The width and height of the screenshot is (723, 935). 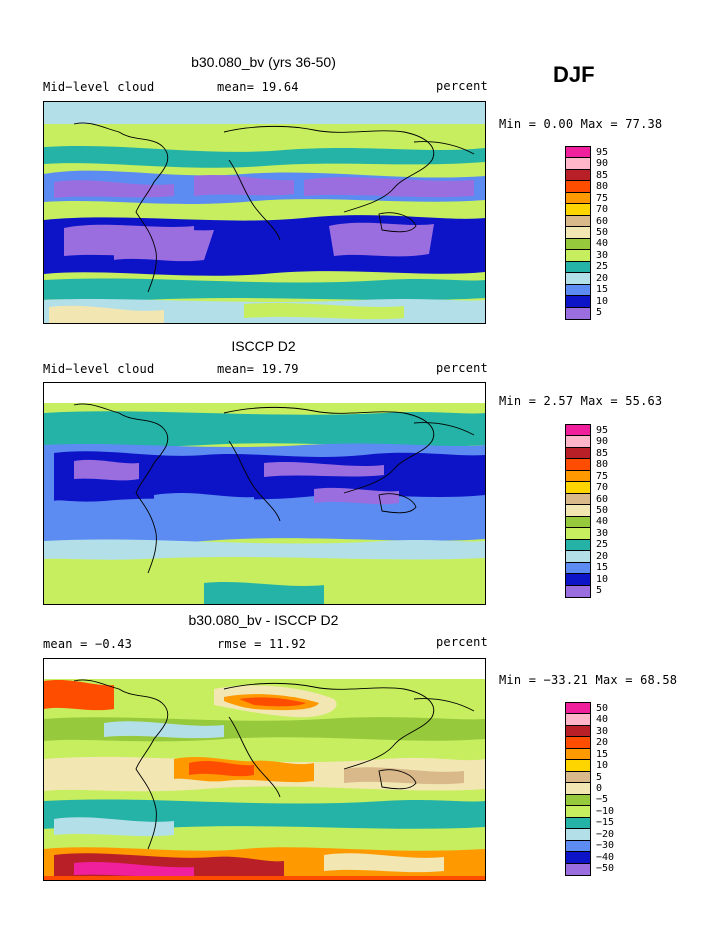 What do you see at coordinates (263, 62) in the screenshot?
I see `panel-1-title: b30.080_bv (yrs 36-50)` at bounding box center [263, 62].